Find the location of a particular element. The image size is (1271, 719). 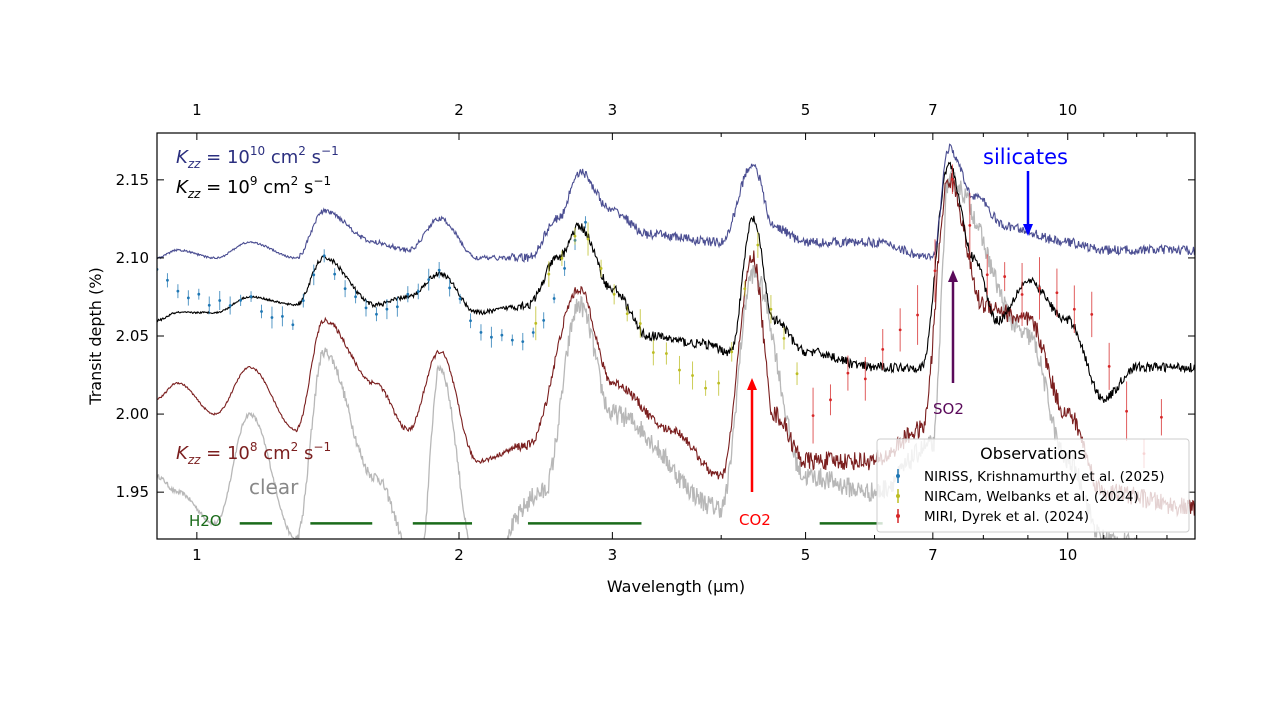

x-tick-label: 10 is located at coordinates (1067, 555).